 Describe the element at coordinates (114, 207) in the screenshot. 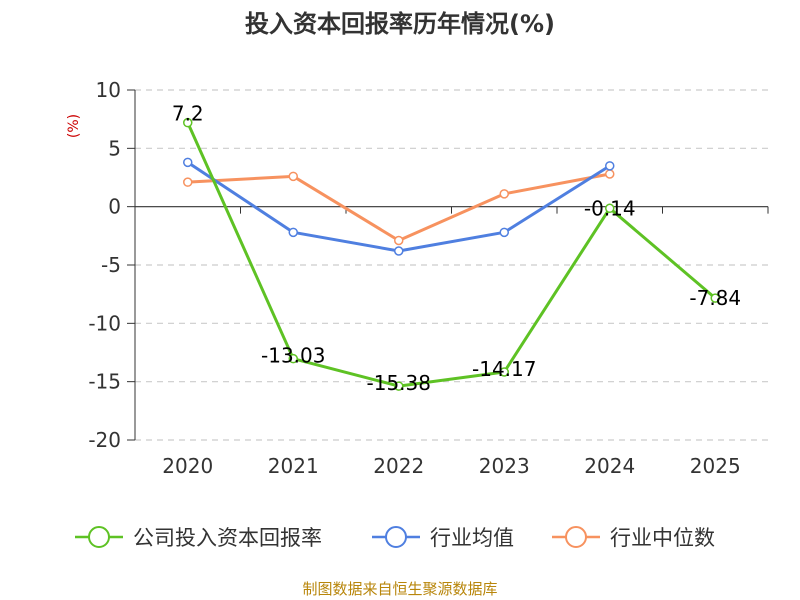

I see `y-axis-tick-label: 0` at that location.